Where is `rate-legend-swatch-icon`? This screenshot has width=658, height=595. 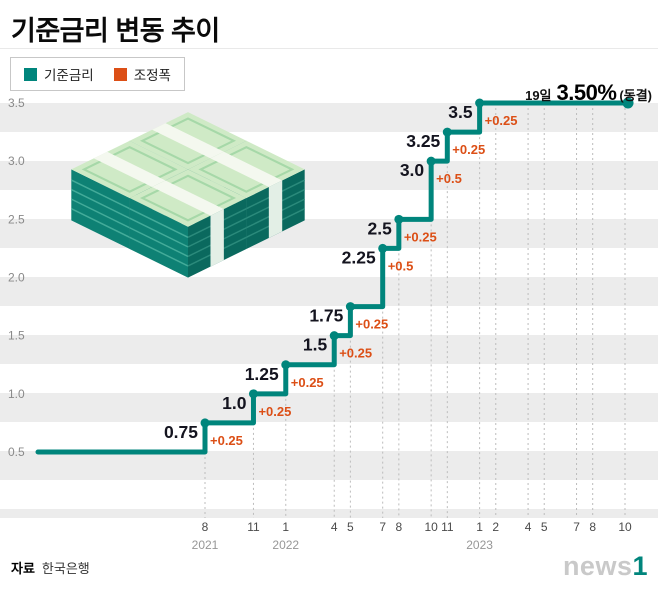
rate-legend-swatch-icon is located at coordinates (30, 74).